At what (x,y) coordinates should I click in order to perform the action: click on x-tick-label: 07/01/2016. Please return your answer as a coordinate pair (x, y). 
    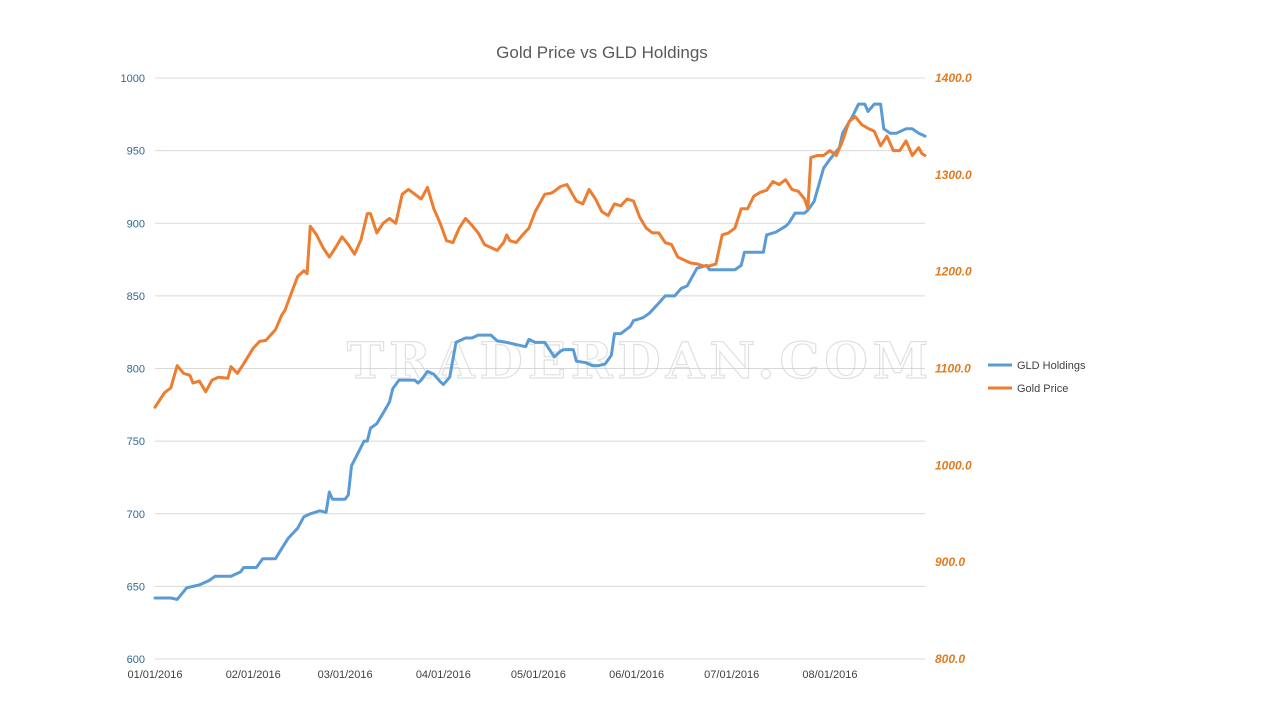
    Looking at the image, I should click on (731, 675).